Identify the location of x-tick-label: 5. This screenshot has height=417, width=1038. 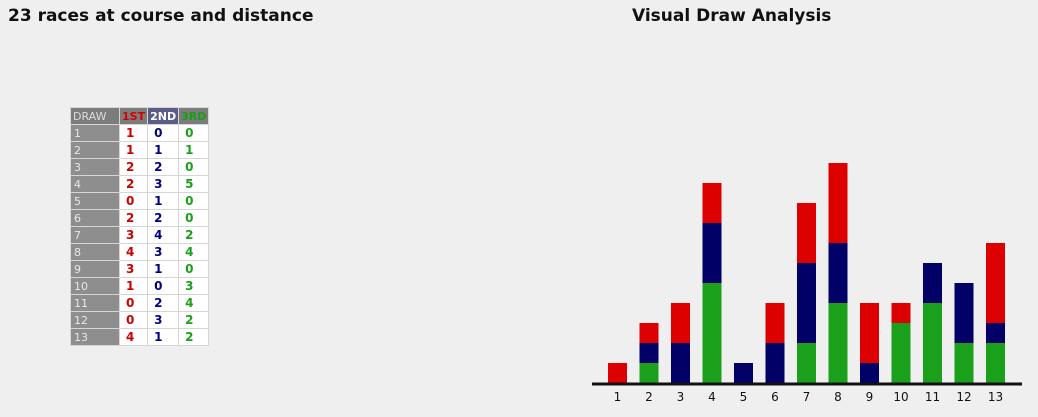
(744, 397).